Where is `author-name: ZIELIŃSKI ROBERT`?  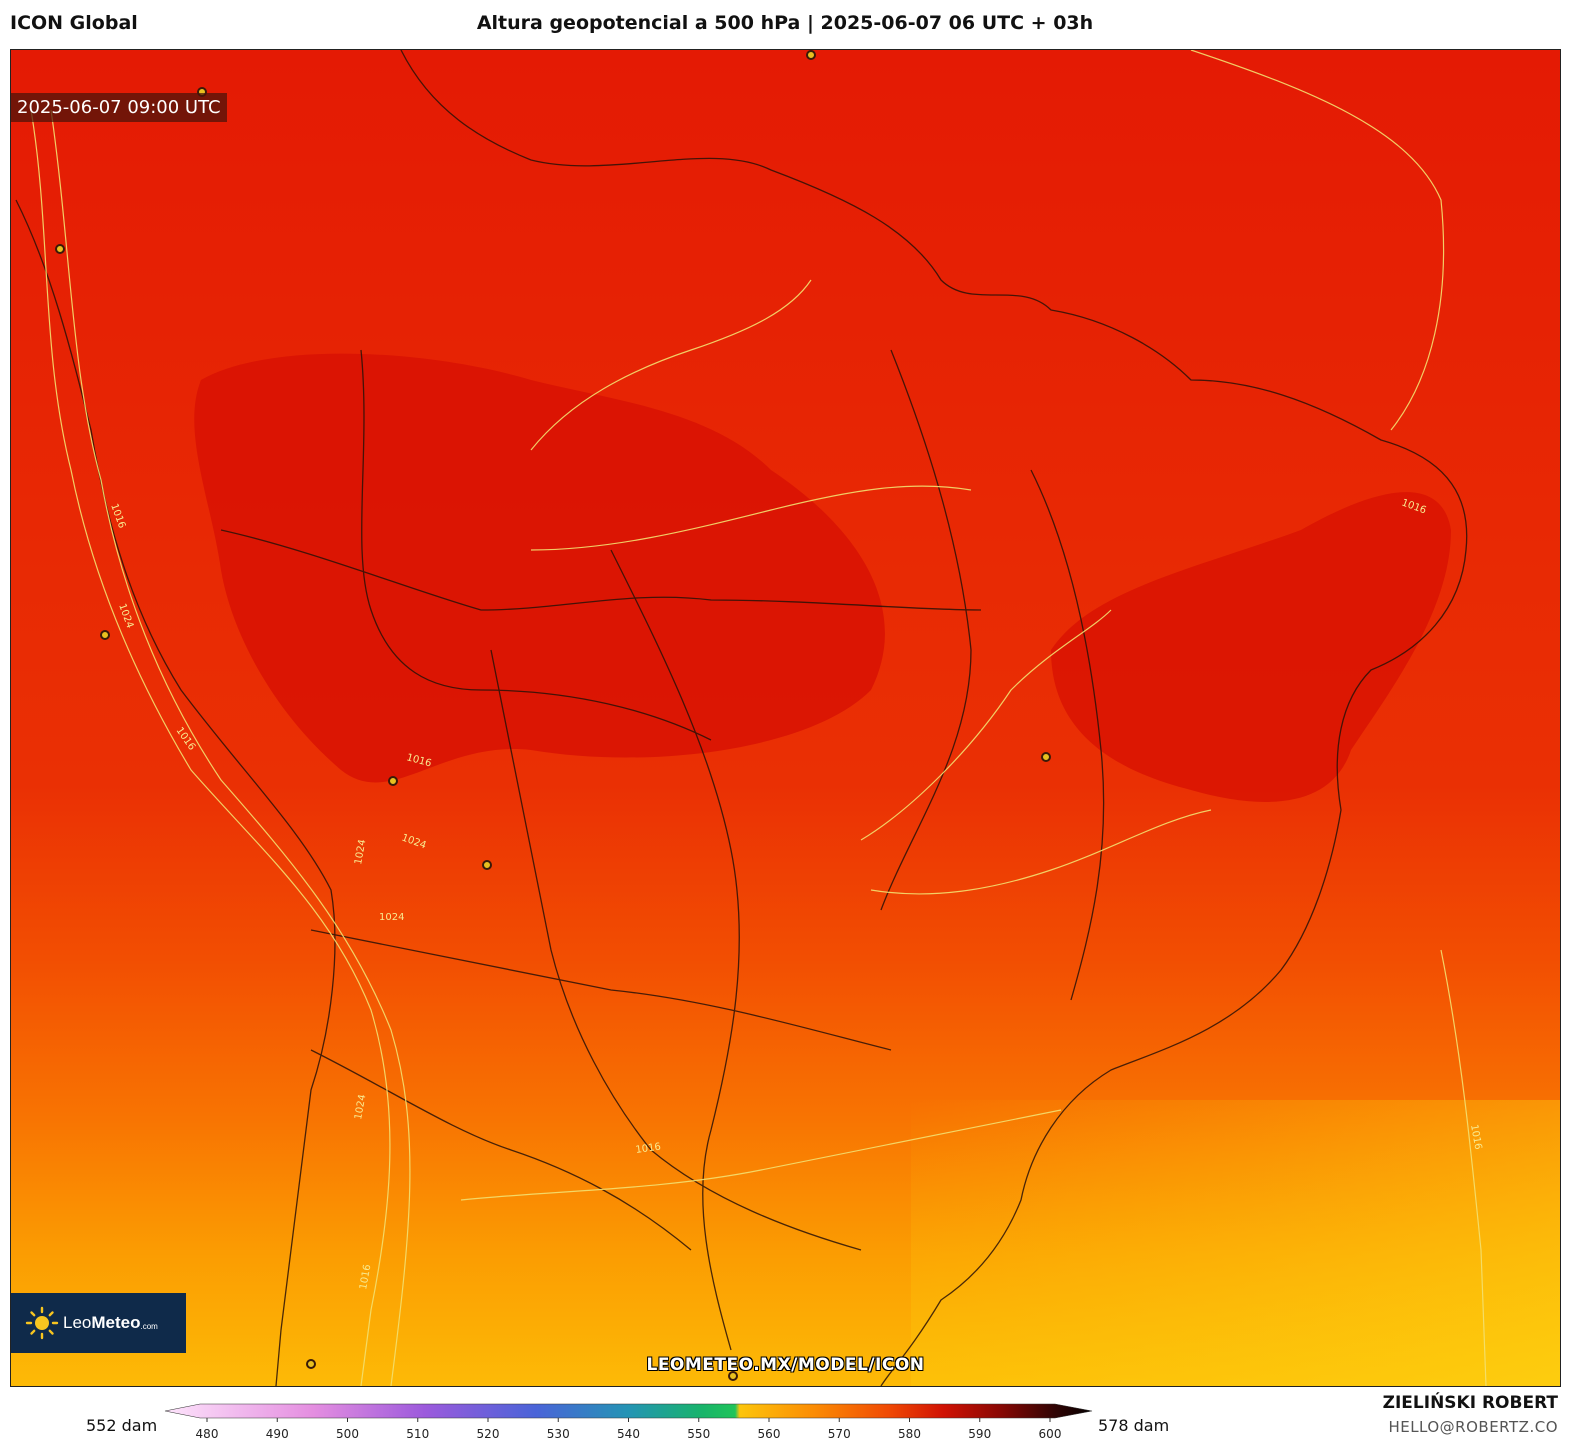
author-name: ZIELIŃSKI ROBERT is located at coordinates (1470, 1403).